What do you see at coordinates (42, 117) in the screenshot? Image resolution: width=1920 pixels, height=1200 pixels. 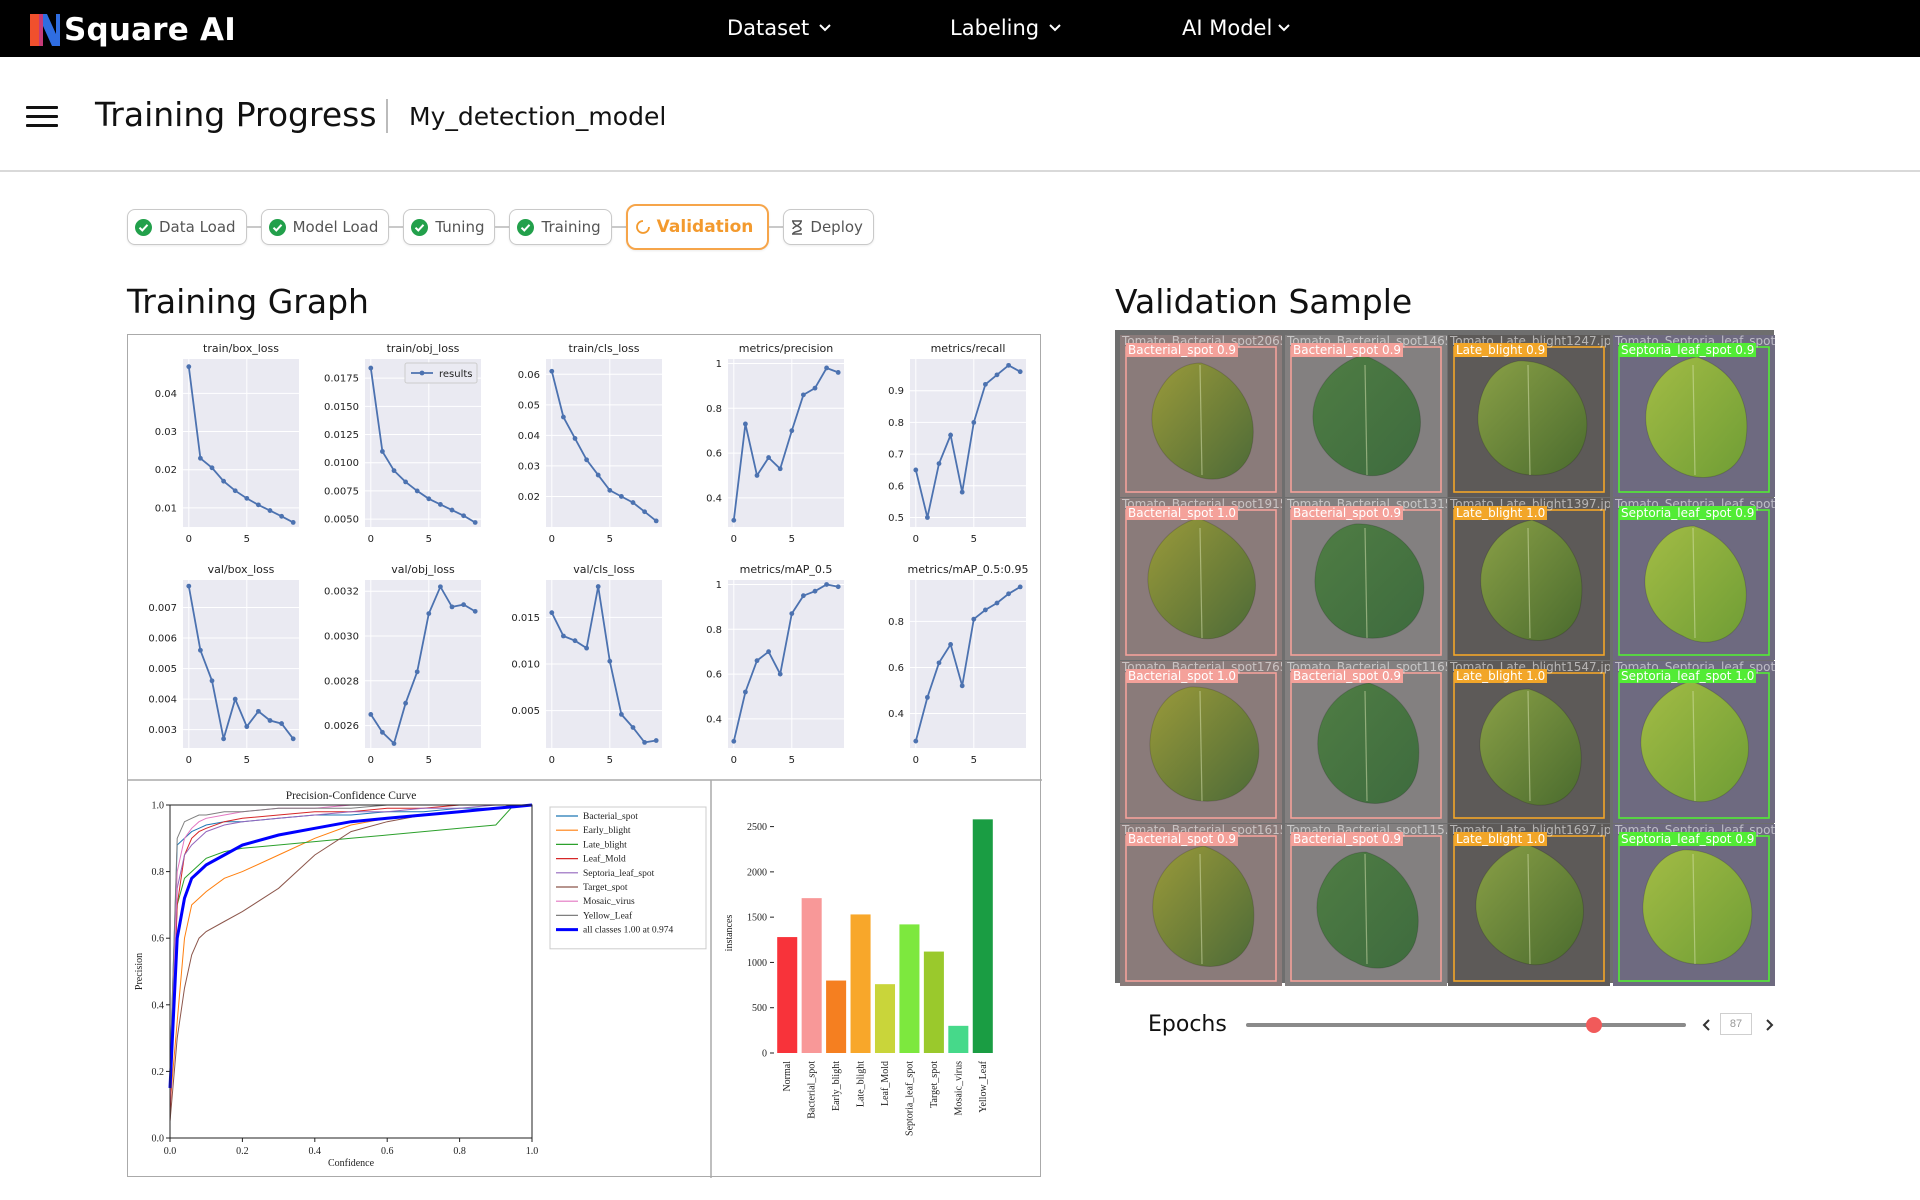 I see `menu-icon` at bounding box center [42, 117].